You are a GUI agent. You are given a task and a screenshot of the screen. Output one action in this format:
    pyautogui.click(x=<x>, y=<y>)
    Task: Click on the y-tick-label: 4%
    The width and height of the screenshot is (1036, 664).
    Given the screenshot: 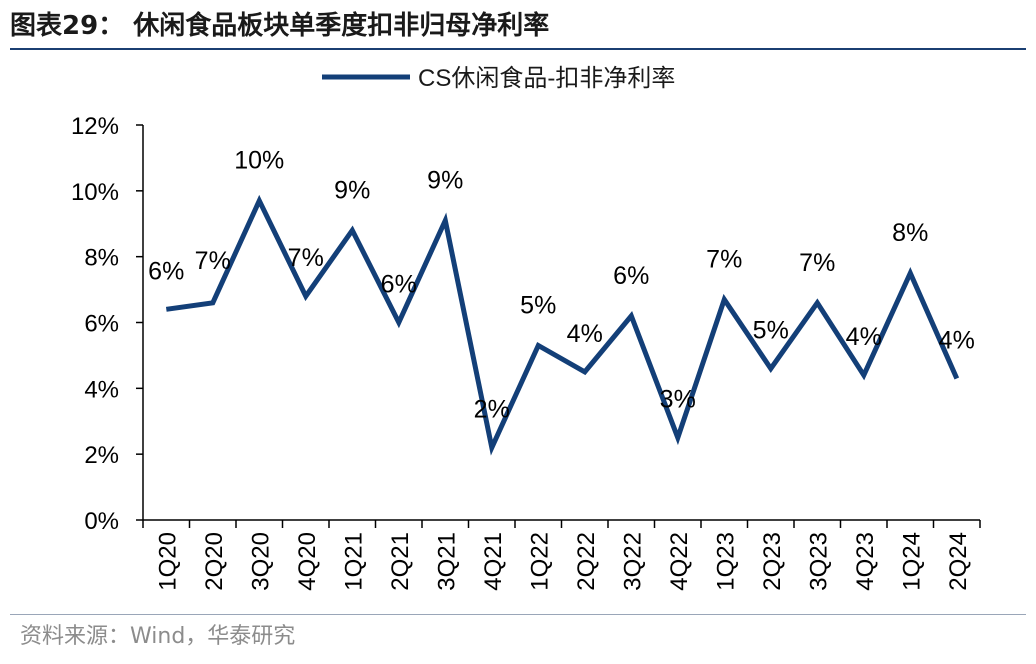 What is the action you would take?
    pyautogui.click(x=101, y=389)
    